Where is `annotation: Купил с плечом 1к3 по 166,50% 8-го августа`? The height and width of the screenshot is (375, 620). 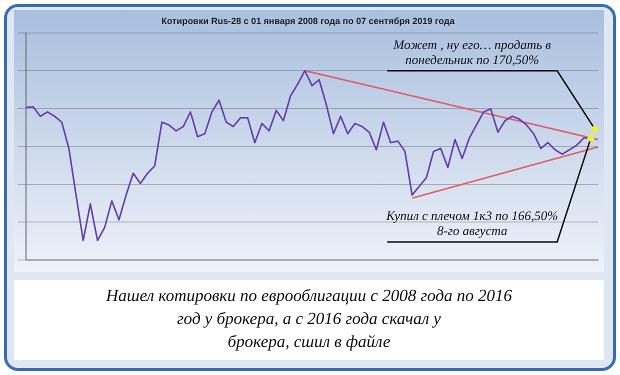 annotation: Купил с плечом 1к3 по 166,50% 8-го августа is located at coordinates (471, 223).